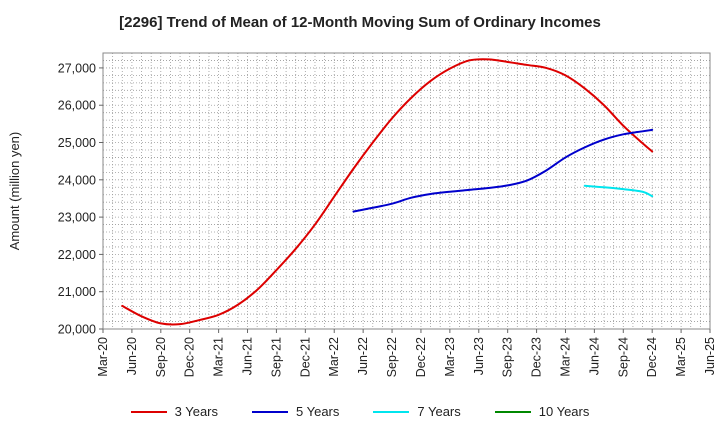  I want to click on x-tick-label: Jun-23, so click(479, 356).